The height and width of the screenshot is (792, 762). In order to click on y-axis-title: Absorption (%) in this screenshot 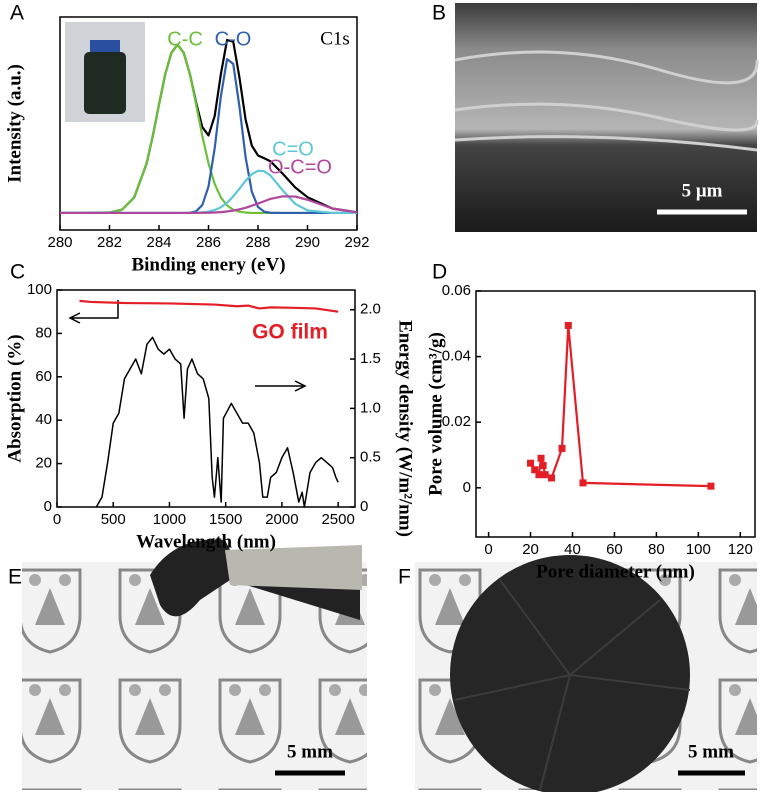, I will do `click(14, 398)`.